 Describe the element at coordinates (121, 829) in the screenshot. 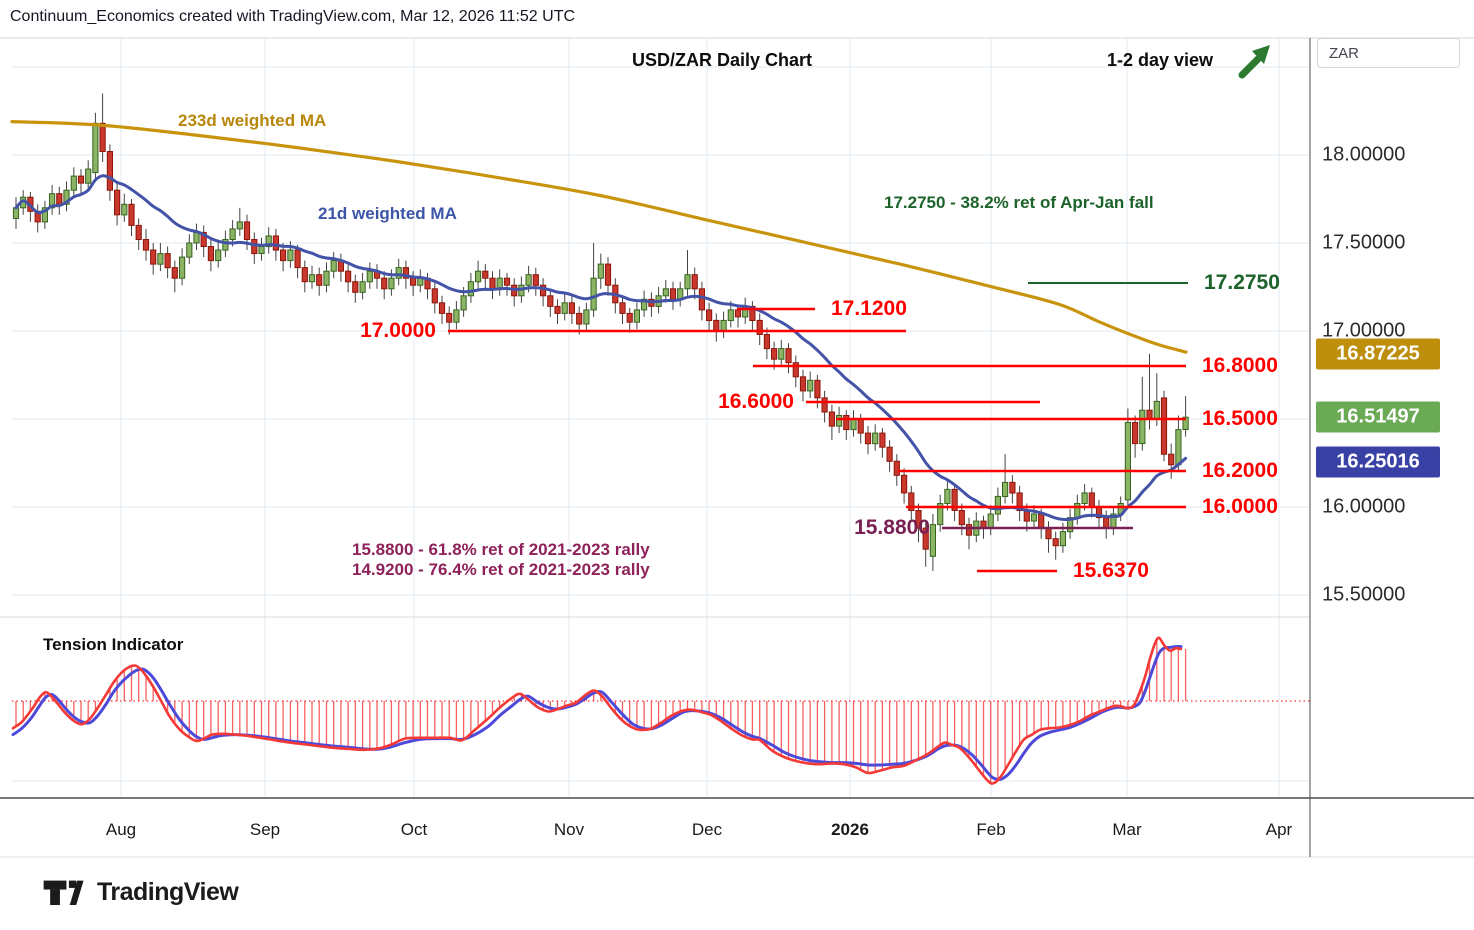

I see `month-label: Aug` at that location.